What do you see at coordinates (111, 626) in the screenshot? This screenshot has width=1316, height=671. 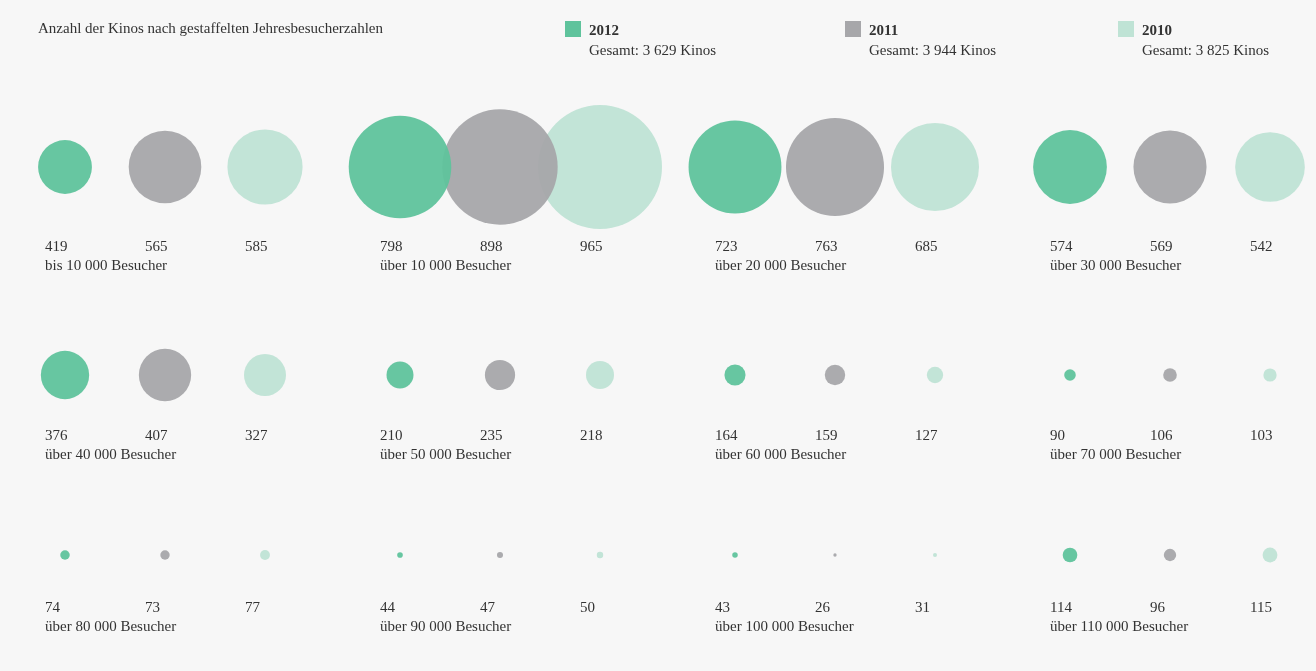 I see `category-label: über 80 000 Besucher` at bounding box center [111, 626].